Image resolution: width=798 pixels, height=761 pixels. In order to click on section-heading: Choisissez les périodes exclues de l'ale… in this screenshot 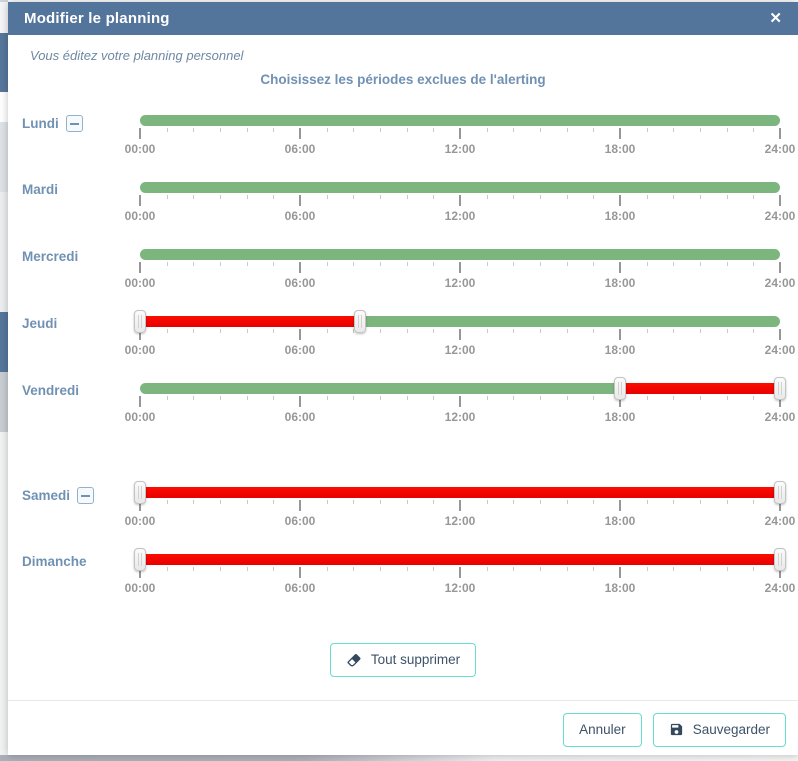, I will do `click(403, 79)`.